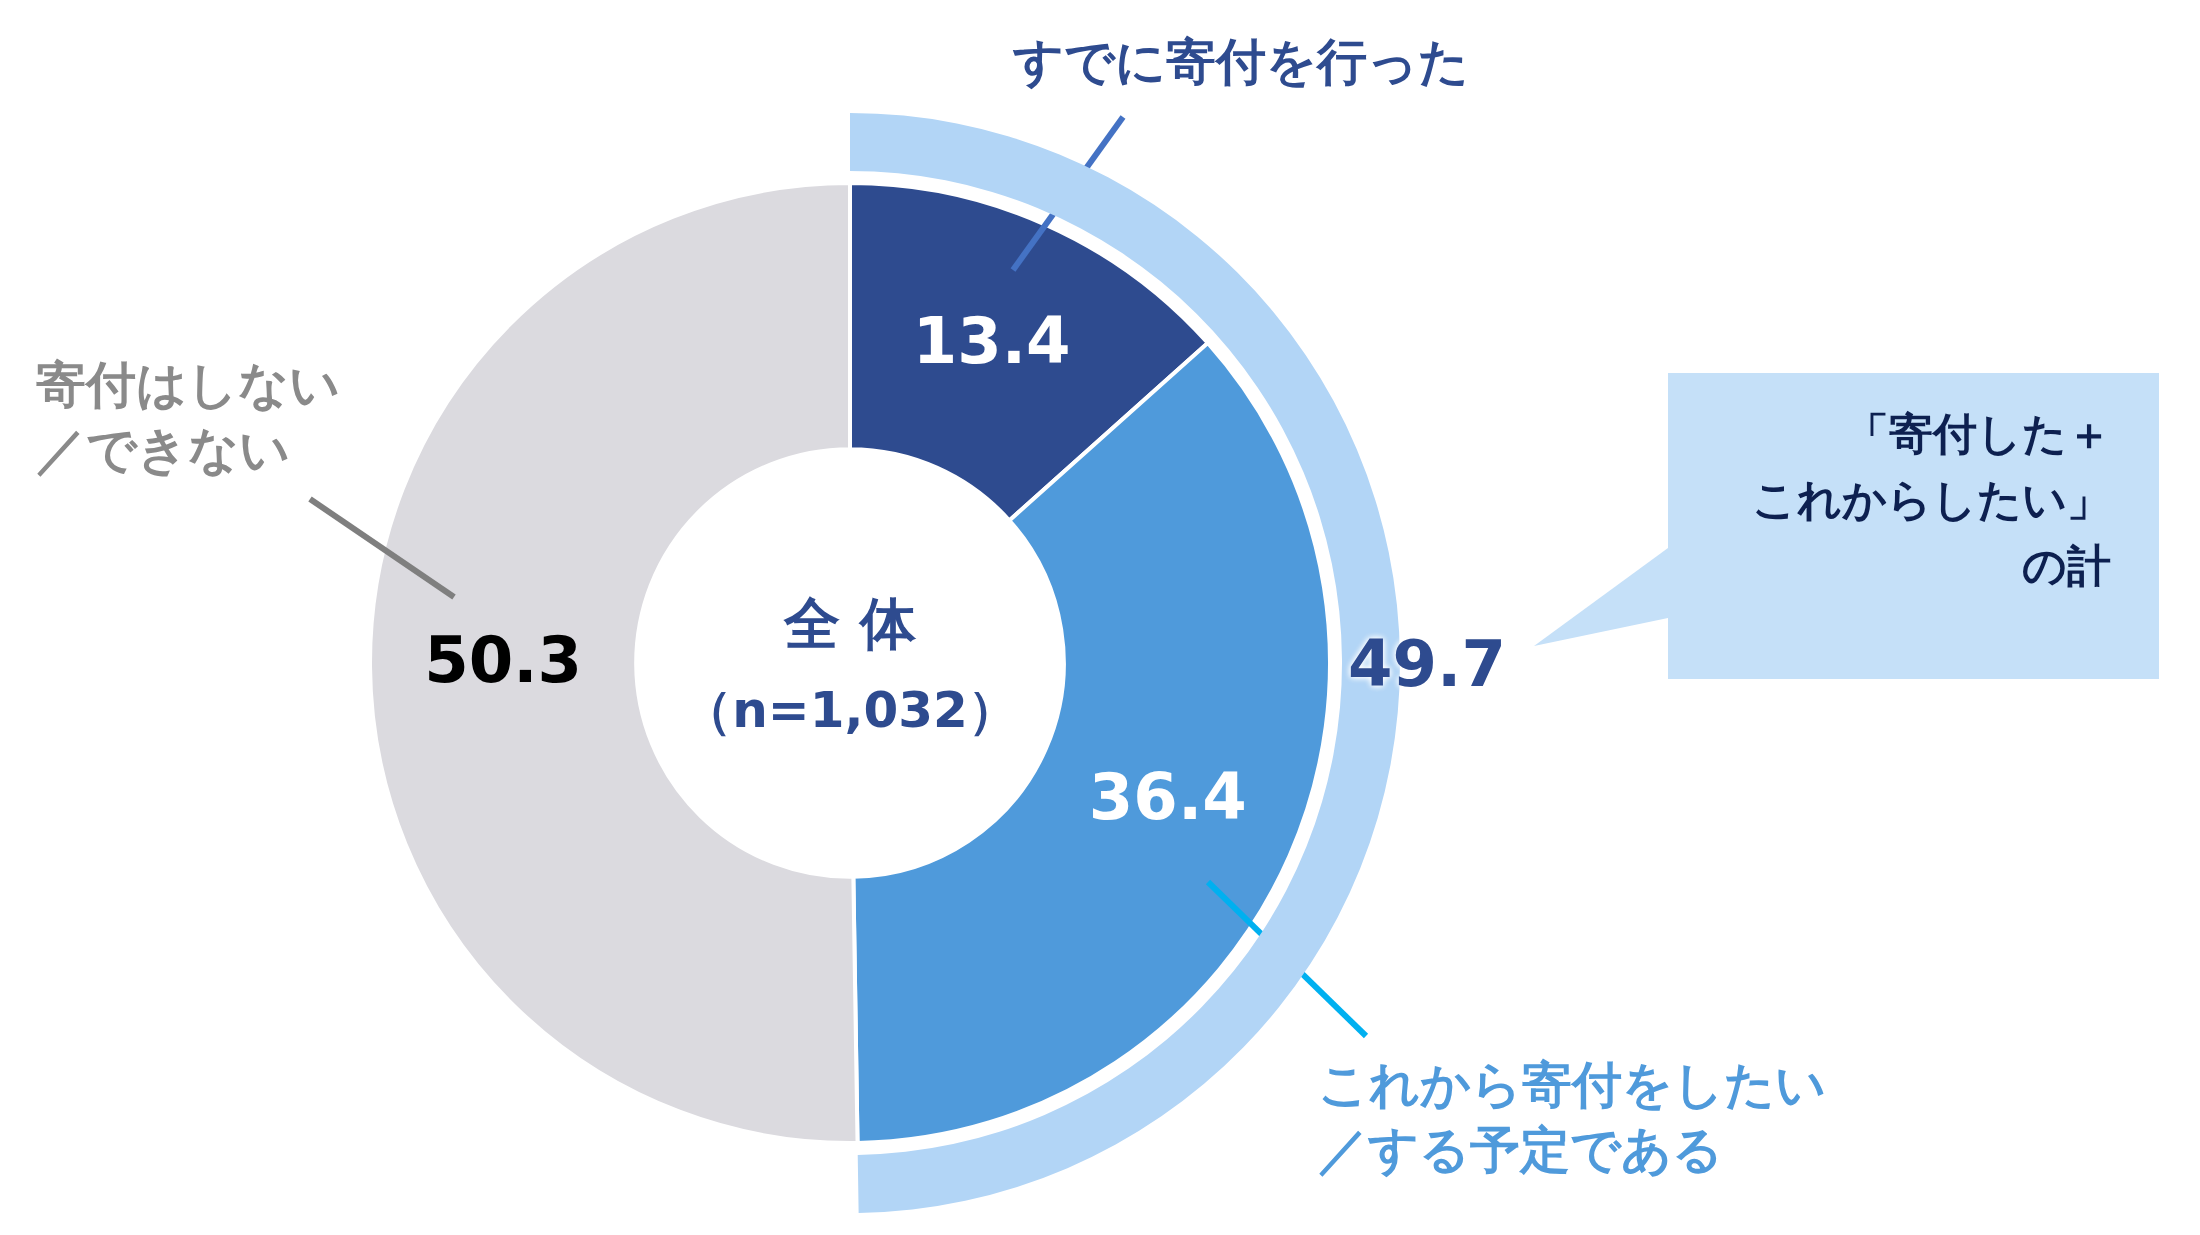 Image resolution: width=2200 pixels, height=1235 pixels. What do you see at coordinates (188, 418) in the screenshot?
I see `slice-label: 寄付はしない／できない` at bounding box center [188, 418].